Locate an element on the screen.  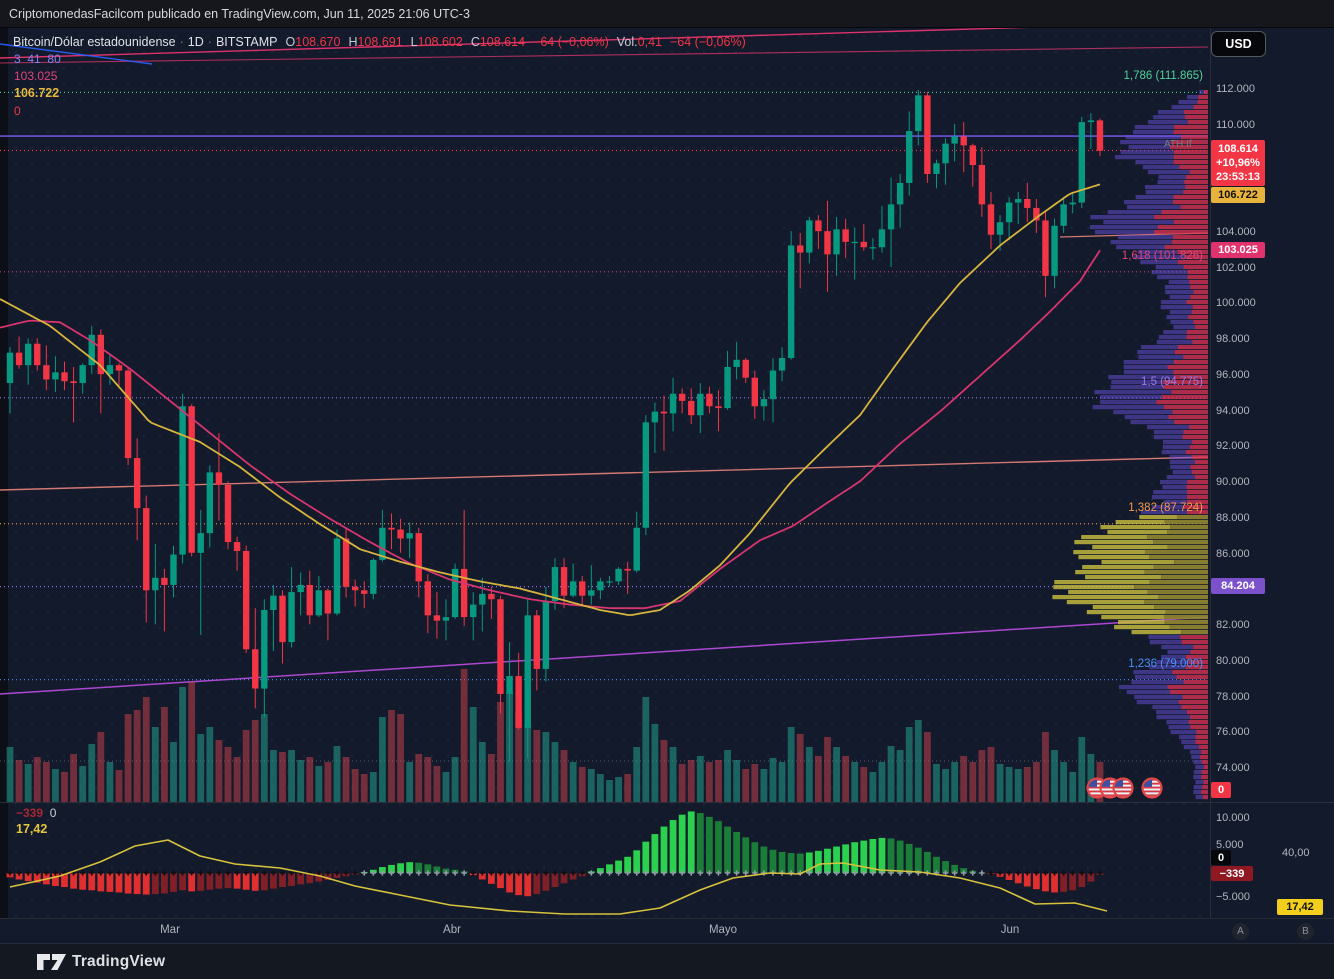
high-value: 108.691 is located at coordinates (380, 42).